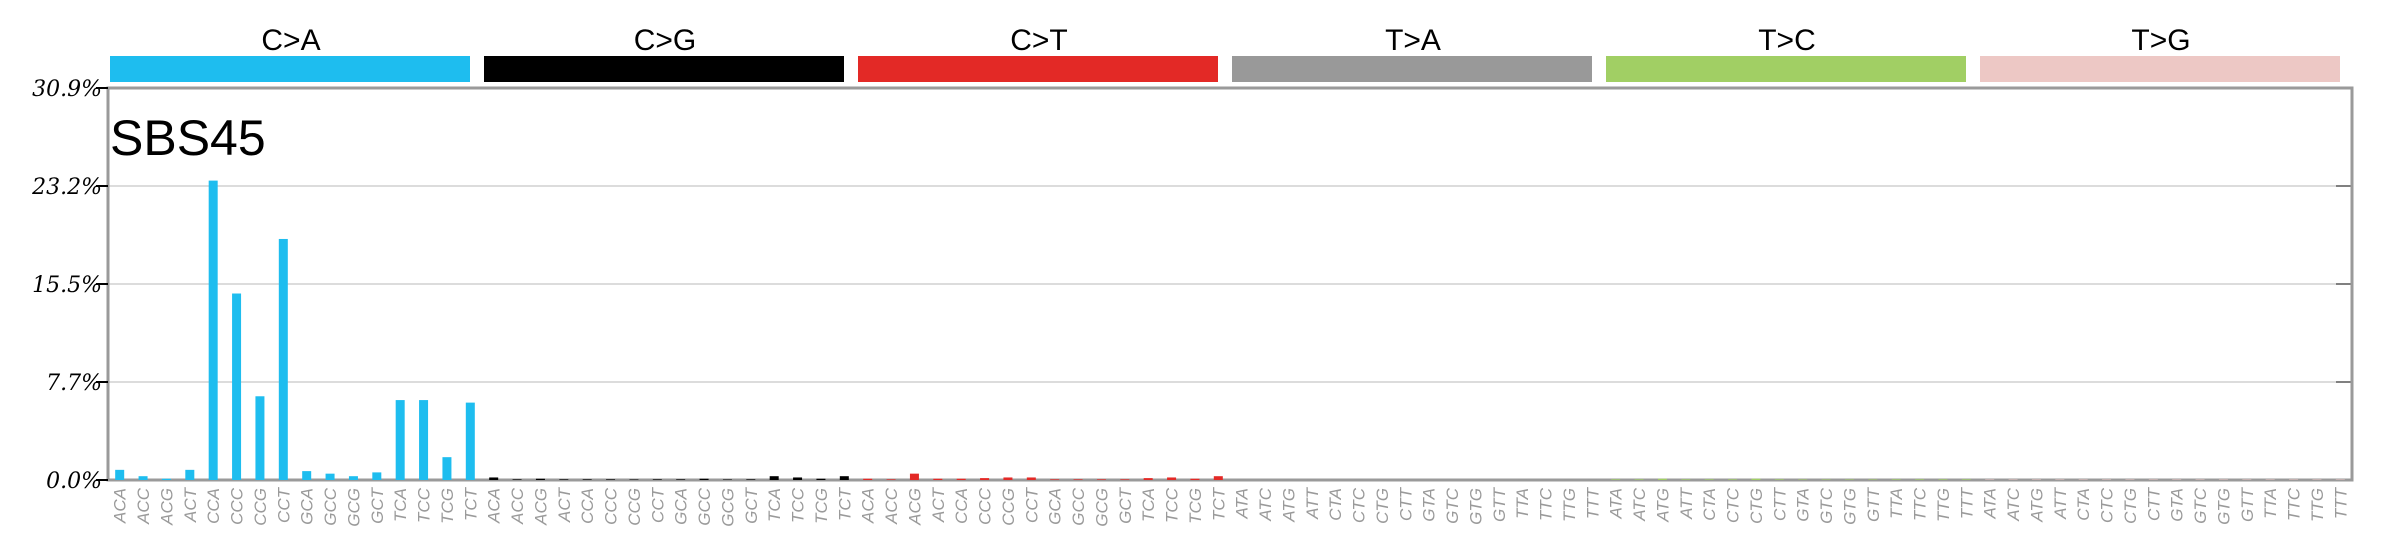  I want to click on y-tick-label: 0.0%, so click(74, 481).